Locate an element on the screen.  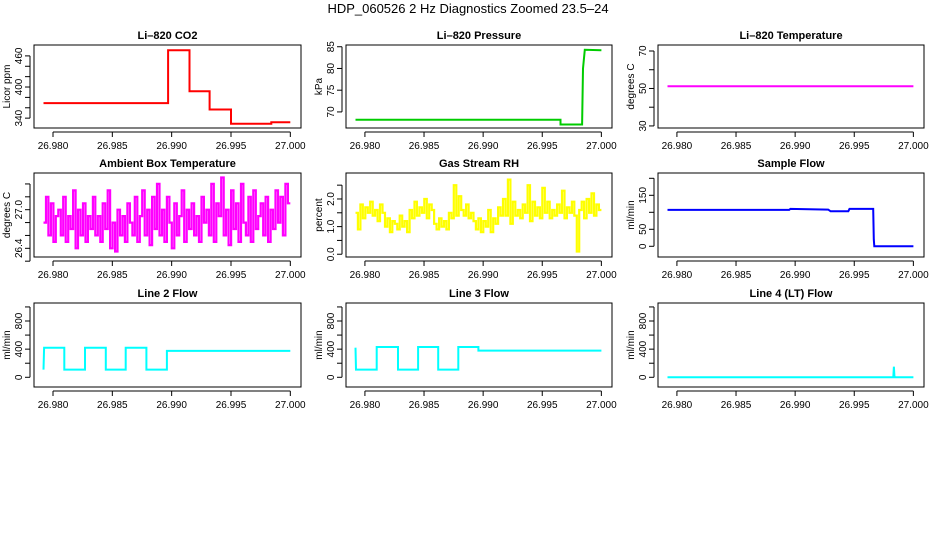
y-tick-label: 30 is located at coordinates (643, 126).